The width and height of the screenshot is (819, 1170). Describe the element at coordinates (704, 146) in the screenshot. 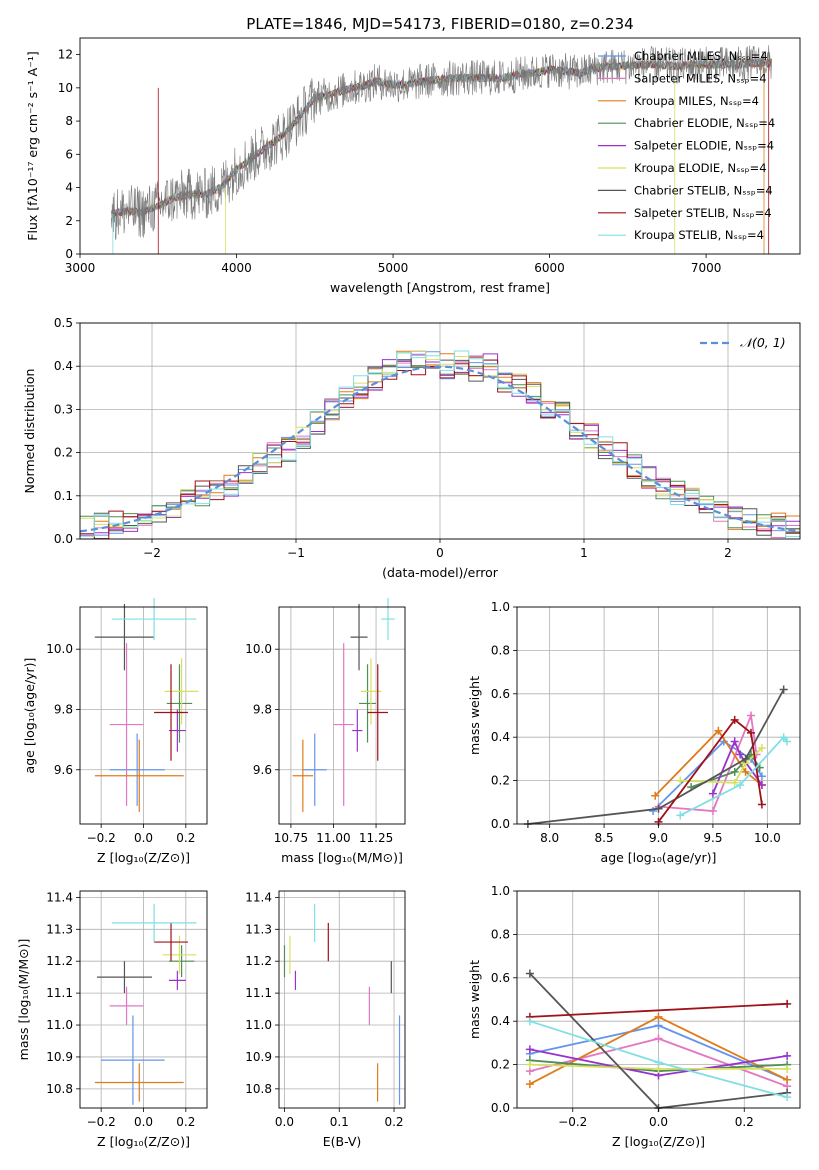

I see `spectrum-legend-label-4: Salpeter ELODIE, Nₛₛₚ=4` at that location.